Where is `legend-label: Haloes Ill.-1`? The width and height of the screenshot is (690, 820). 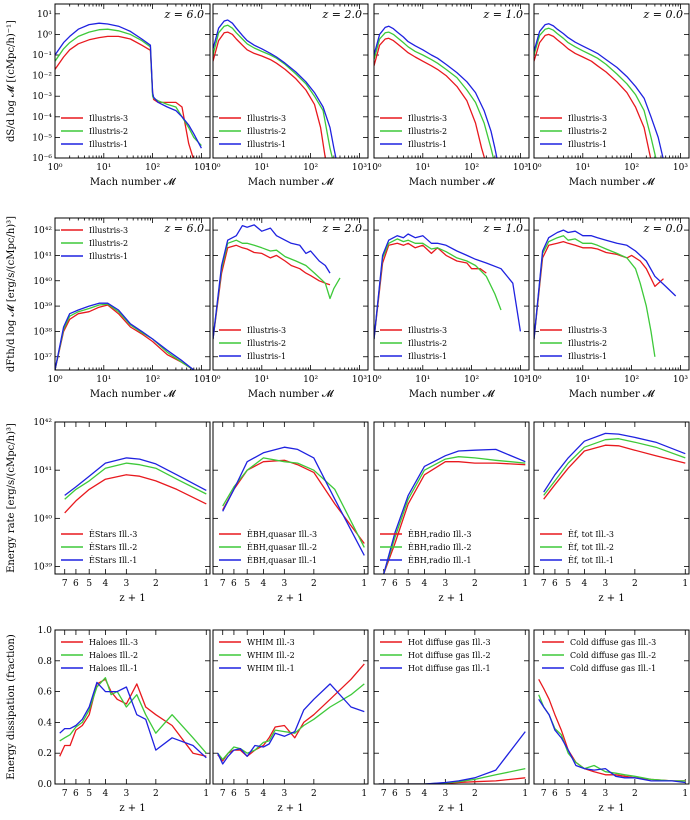 legend-label: Haloes Ill.-1 is located at coordinates (113, 668).